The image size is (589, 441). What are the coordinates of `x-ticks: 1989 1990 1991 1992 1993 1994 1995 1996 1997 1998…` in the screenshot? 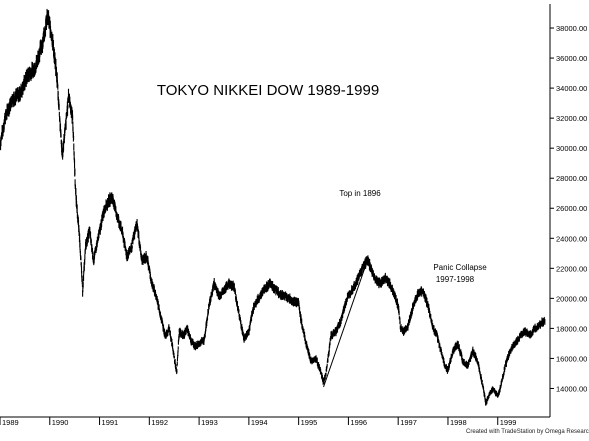 It's located at (258, 422).